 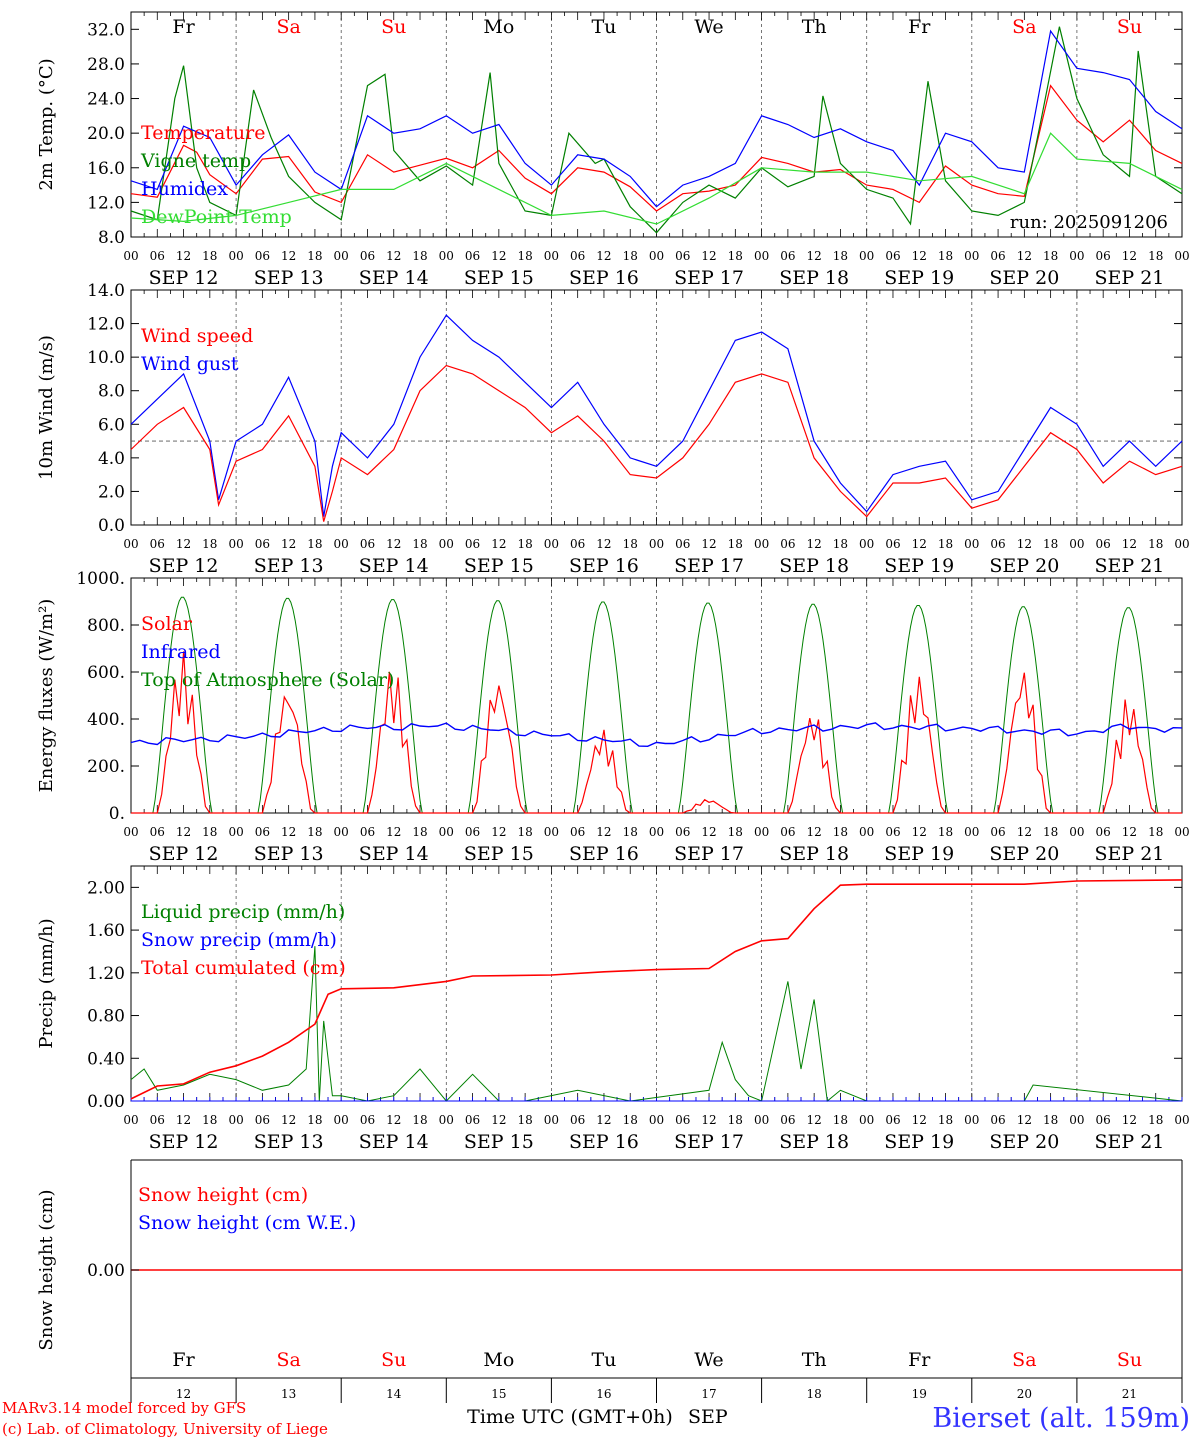 I want to click on panel-2-day-label: SEP 13, so click(x=289, y=854).